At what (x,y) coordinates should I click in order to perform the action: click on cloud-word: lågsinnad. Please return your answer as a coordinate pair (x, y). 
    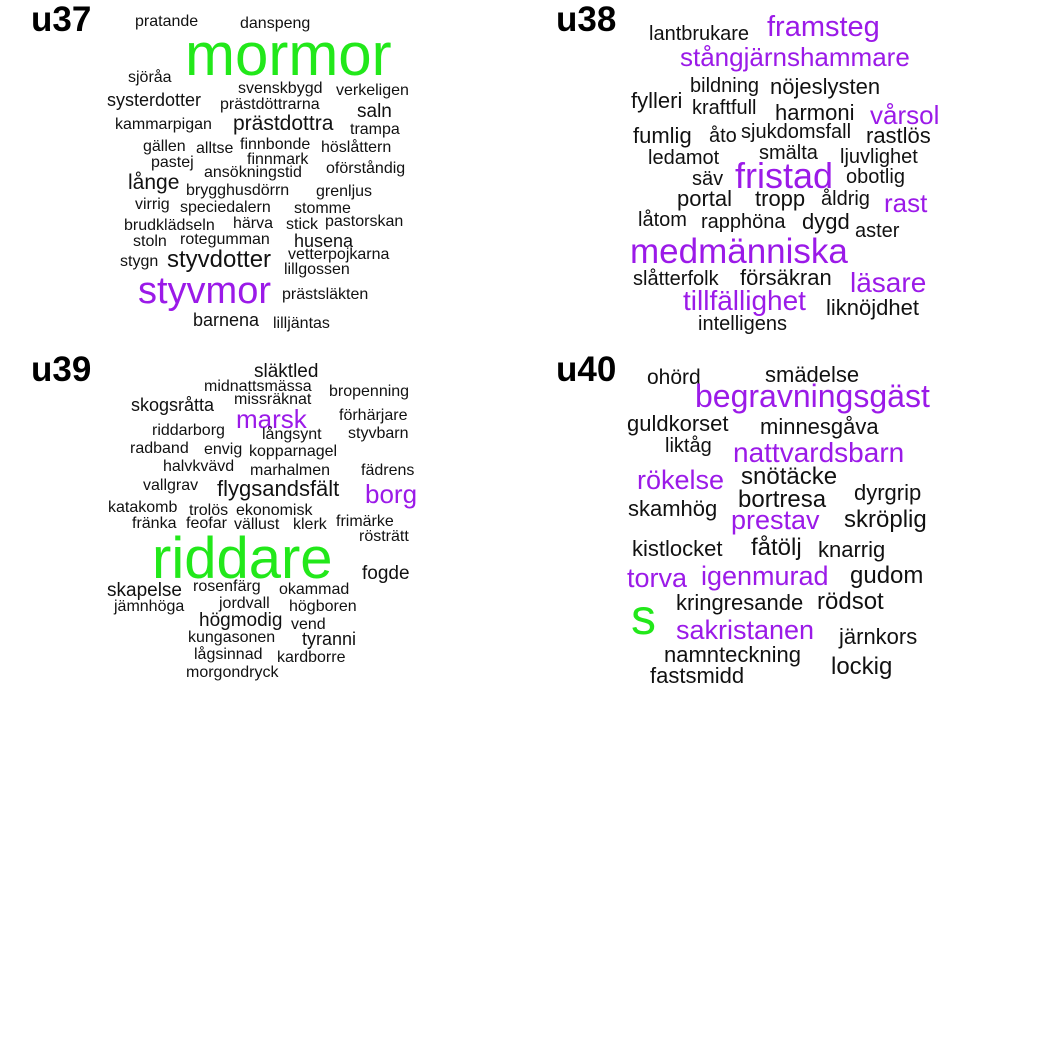
    Looking at the image, I should click on (228, 654).